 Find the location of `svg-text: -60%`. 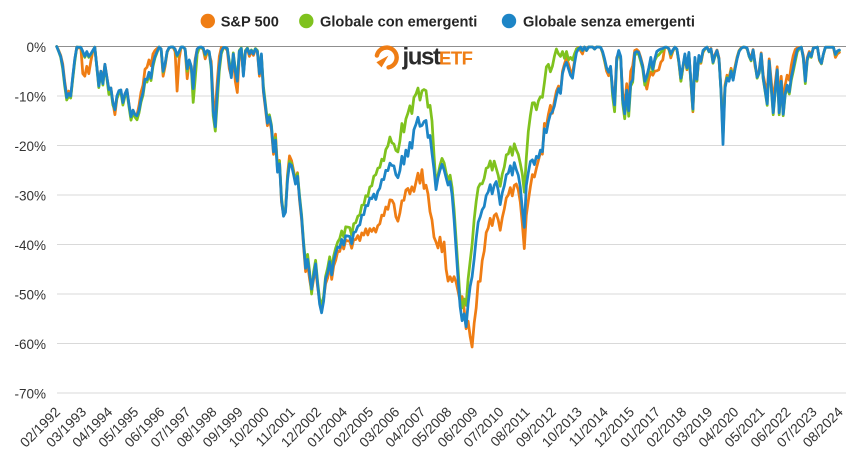

svg-text: -60% is located at coordinates (30, 344).